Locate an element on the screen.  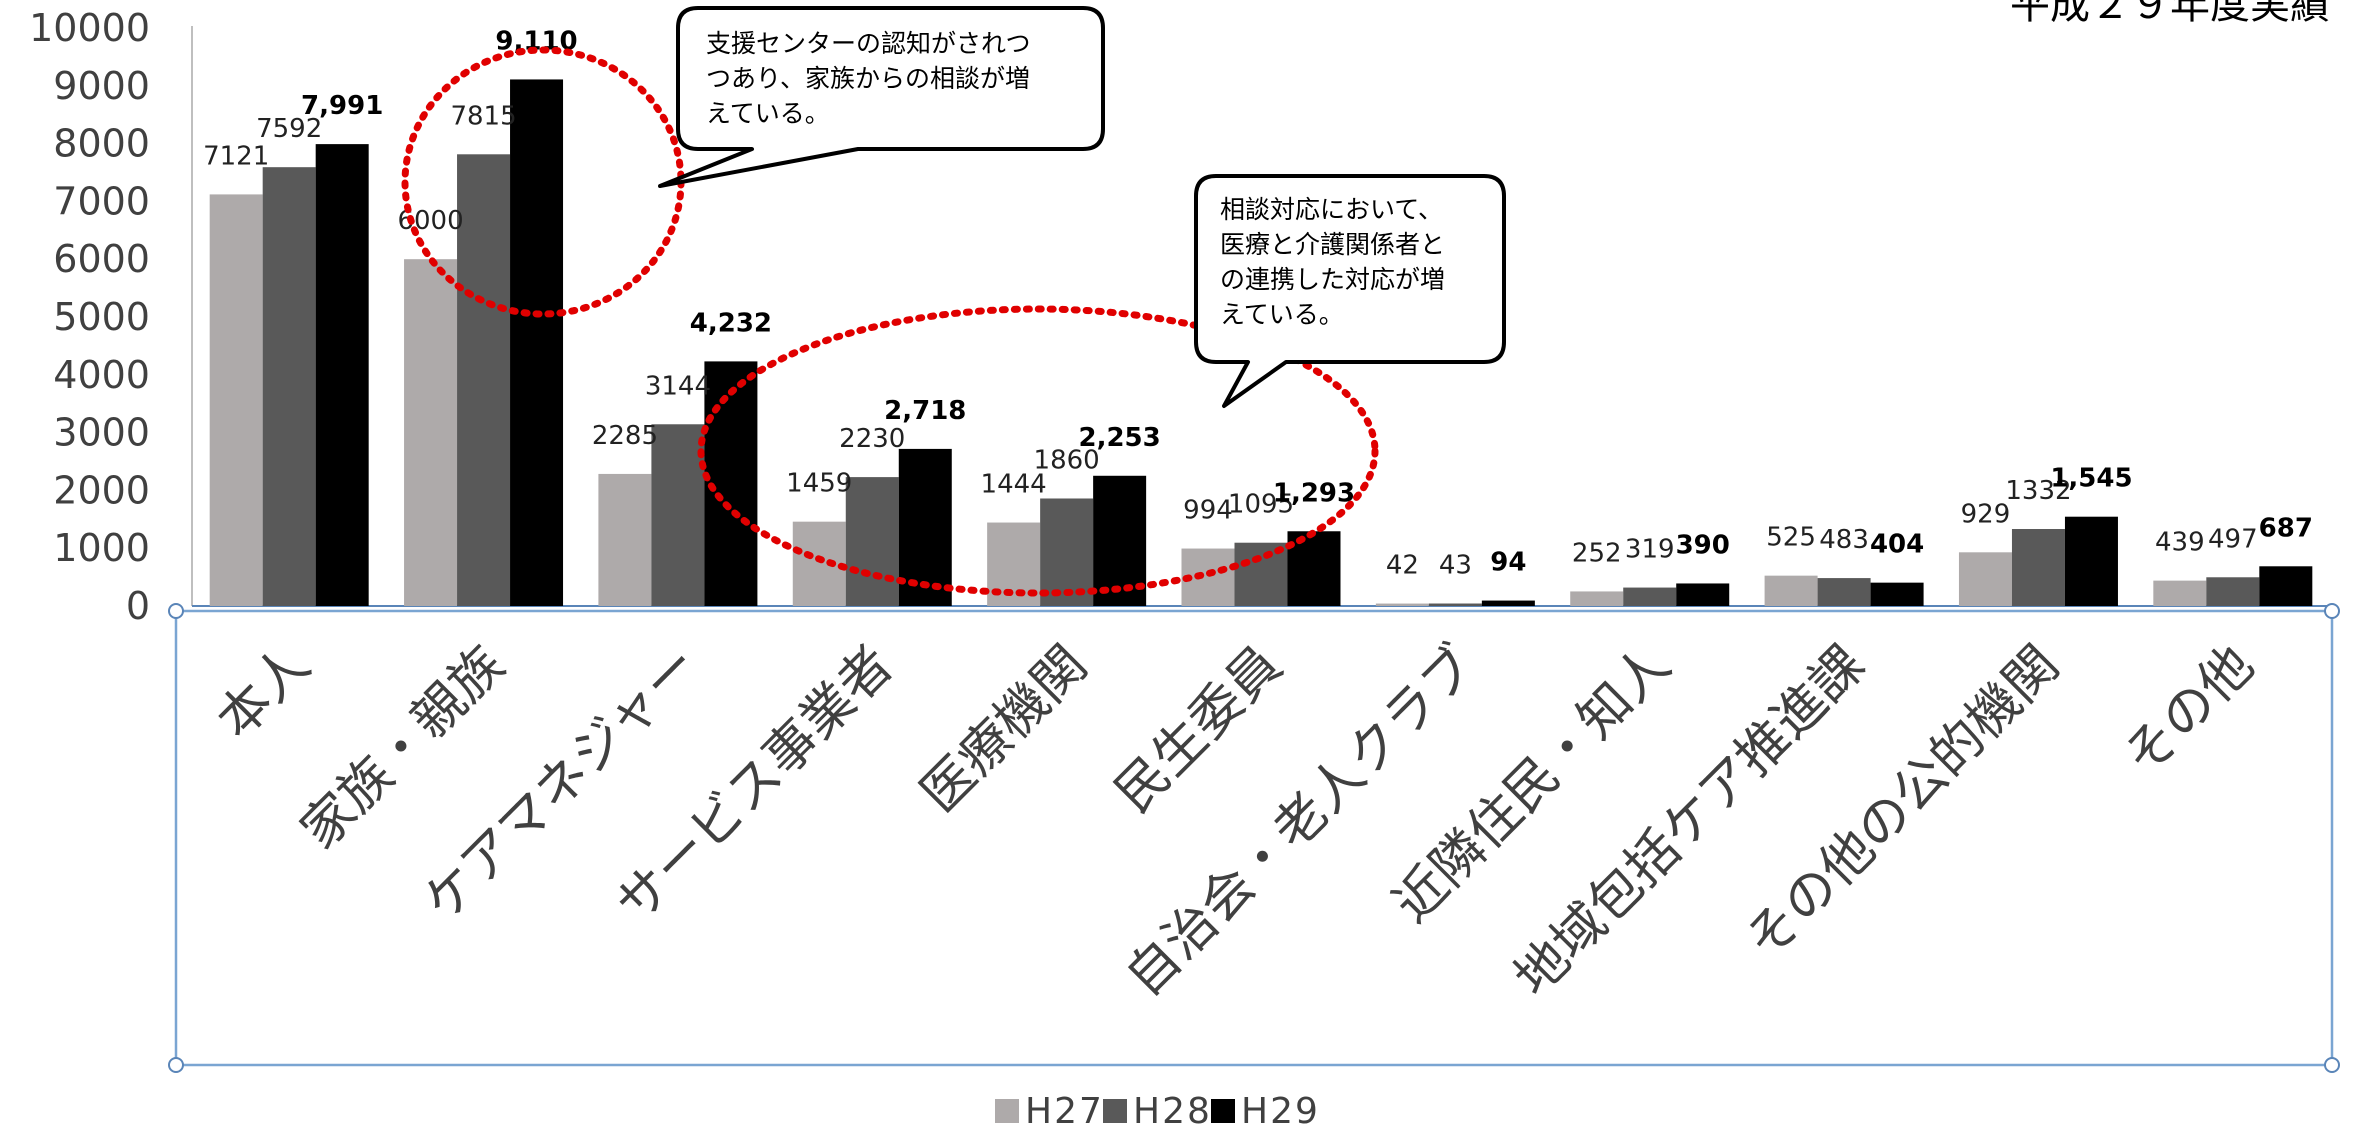
data-label-h27: 1459 is located at coordinates (819, 484).